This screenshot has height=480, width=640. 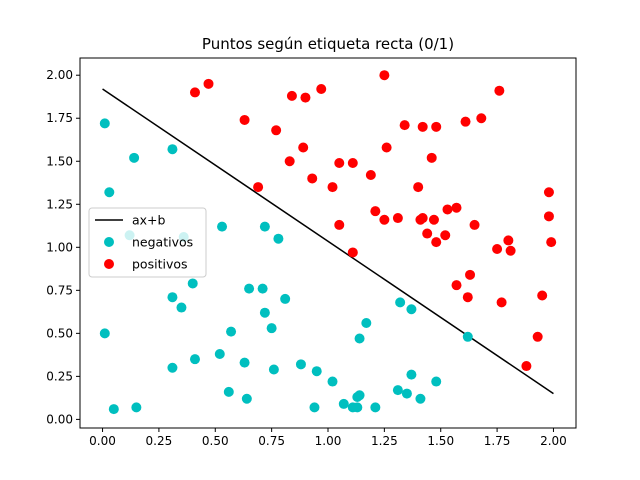 What do you see at coordinates (102, 441) in the screenshot?
I see `x-tick-label: 0.00` at bounding box center [102, 441].